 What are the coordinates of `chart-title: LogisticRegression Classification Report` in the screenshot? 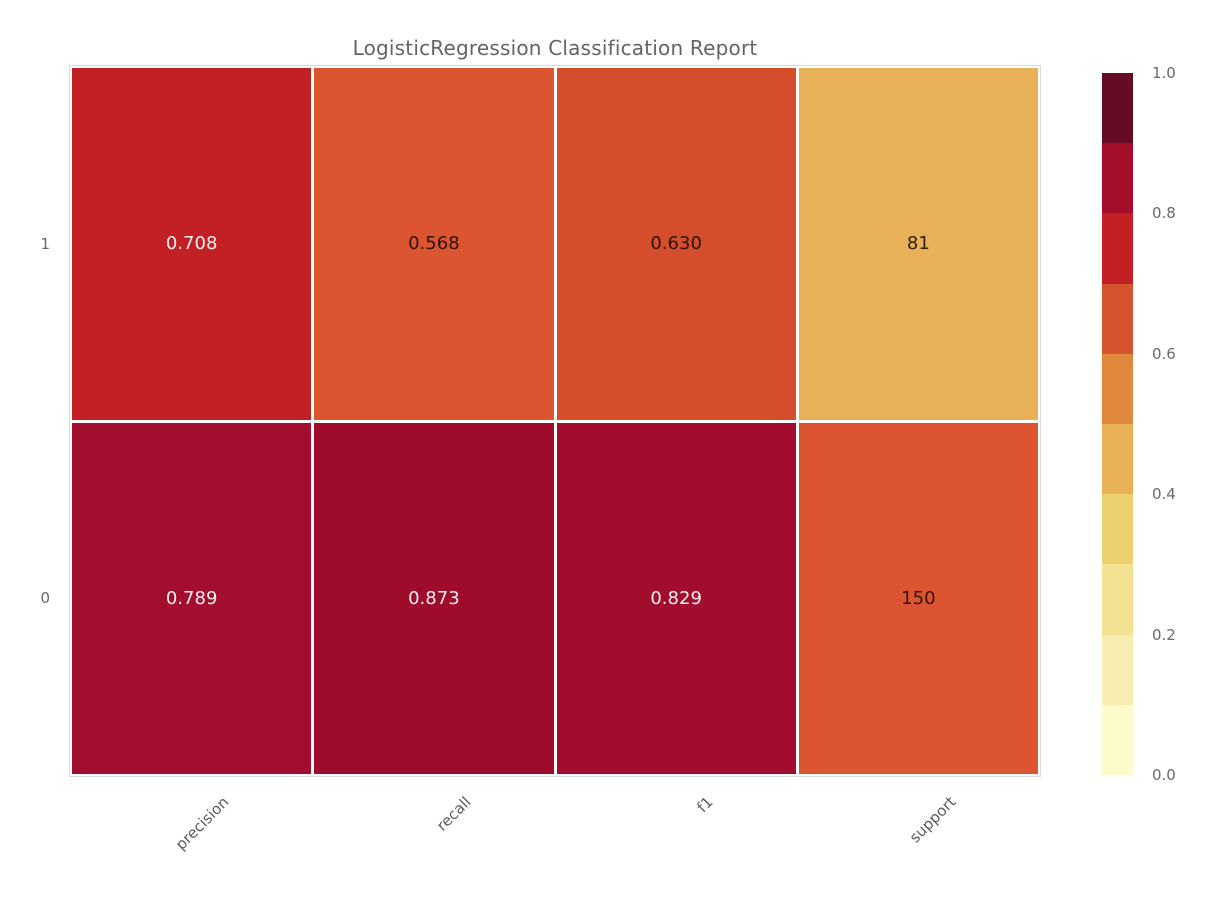 It's located at (555, 48).